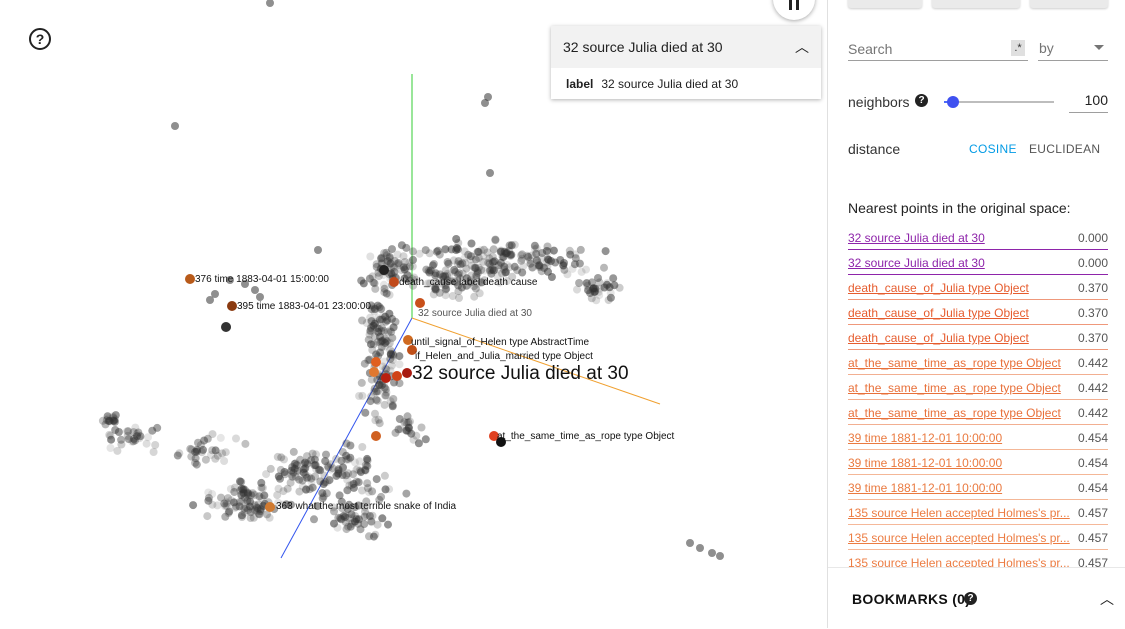  Describe the element at coordinates (1073, 49) in the screenshot. I see `search-by-select: by` at that location.